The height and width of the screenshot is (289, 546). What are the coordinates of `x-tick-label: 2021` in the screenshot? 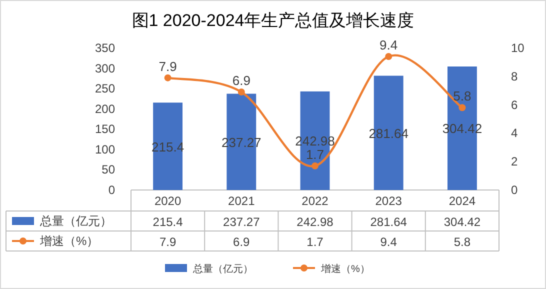 It's located at (242, 201).